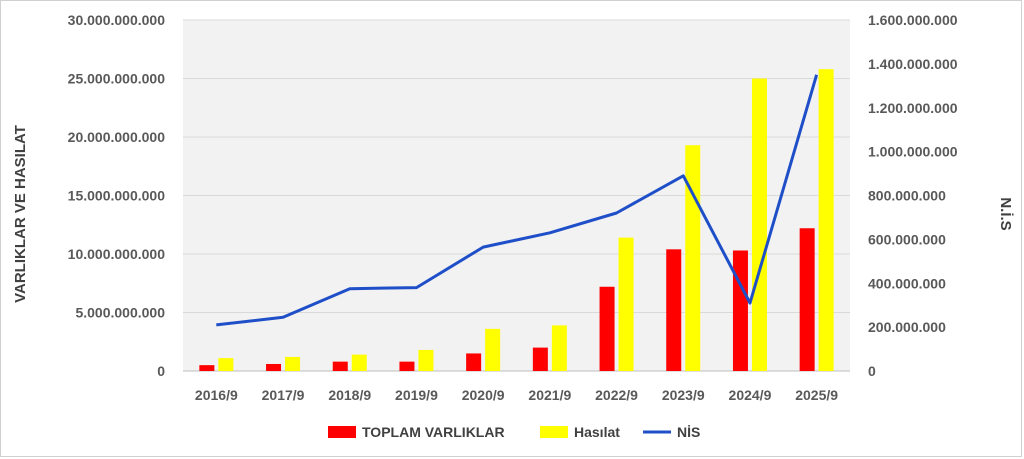 This screenshot has width=1024, height=459. Describe the element at coordinates (483, 395) in the screenshot. I see `category-tick-label: 2020/9` at that location.